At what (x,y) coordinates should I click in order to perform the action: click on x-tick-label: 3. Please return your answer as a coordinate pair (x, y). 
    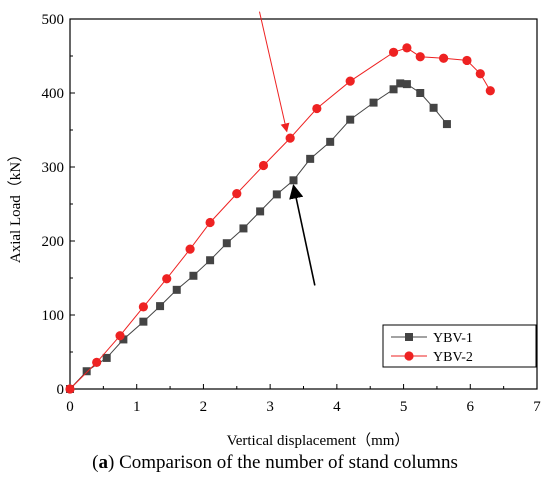
    Looking at the image, I should click on (270, 407).